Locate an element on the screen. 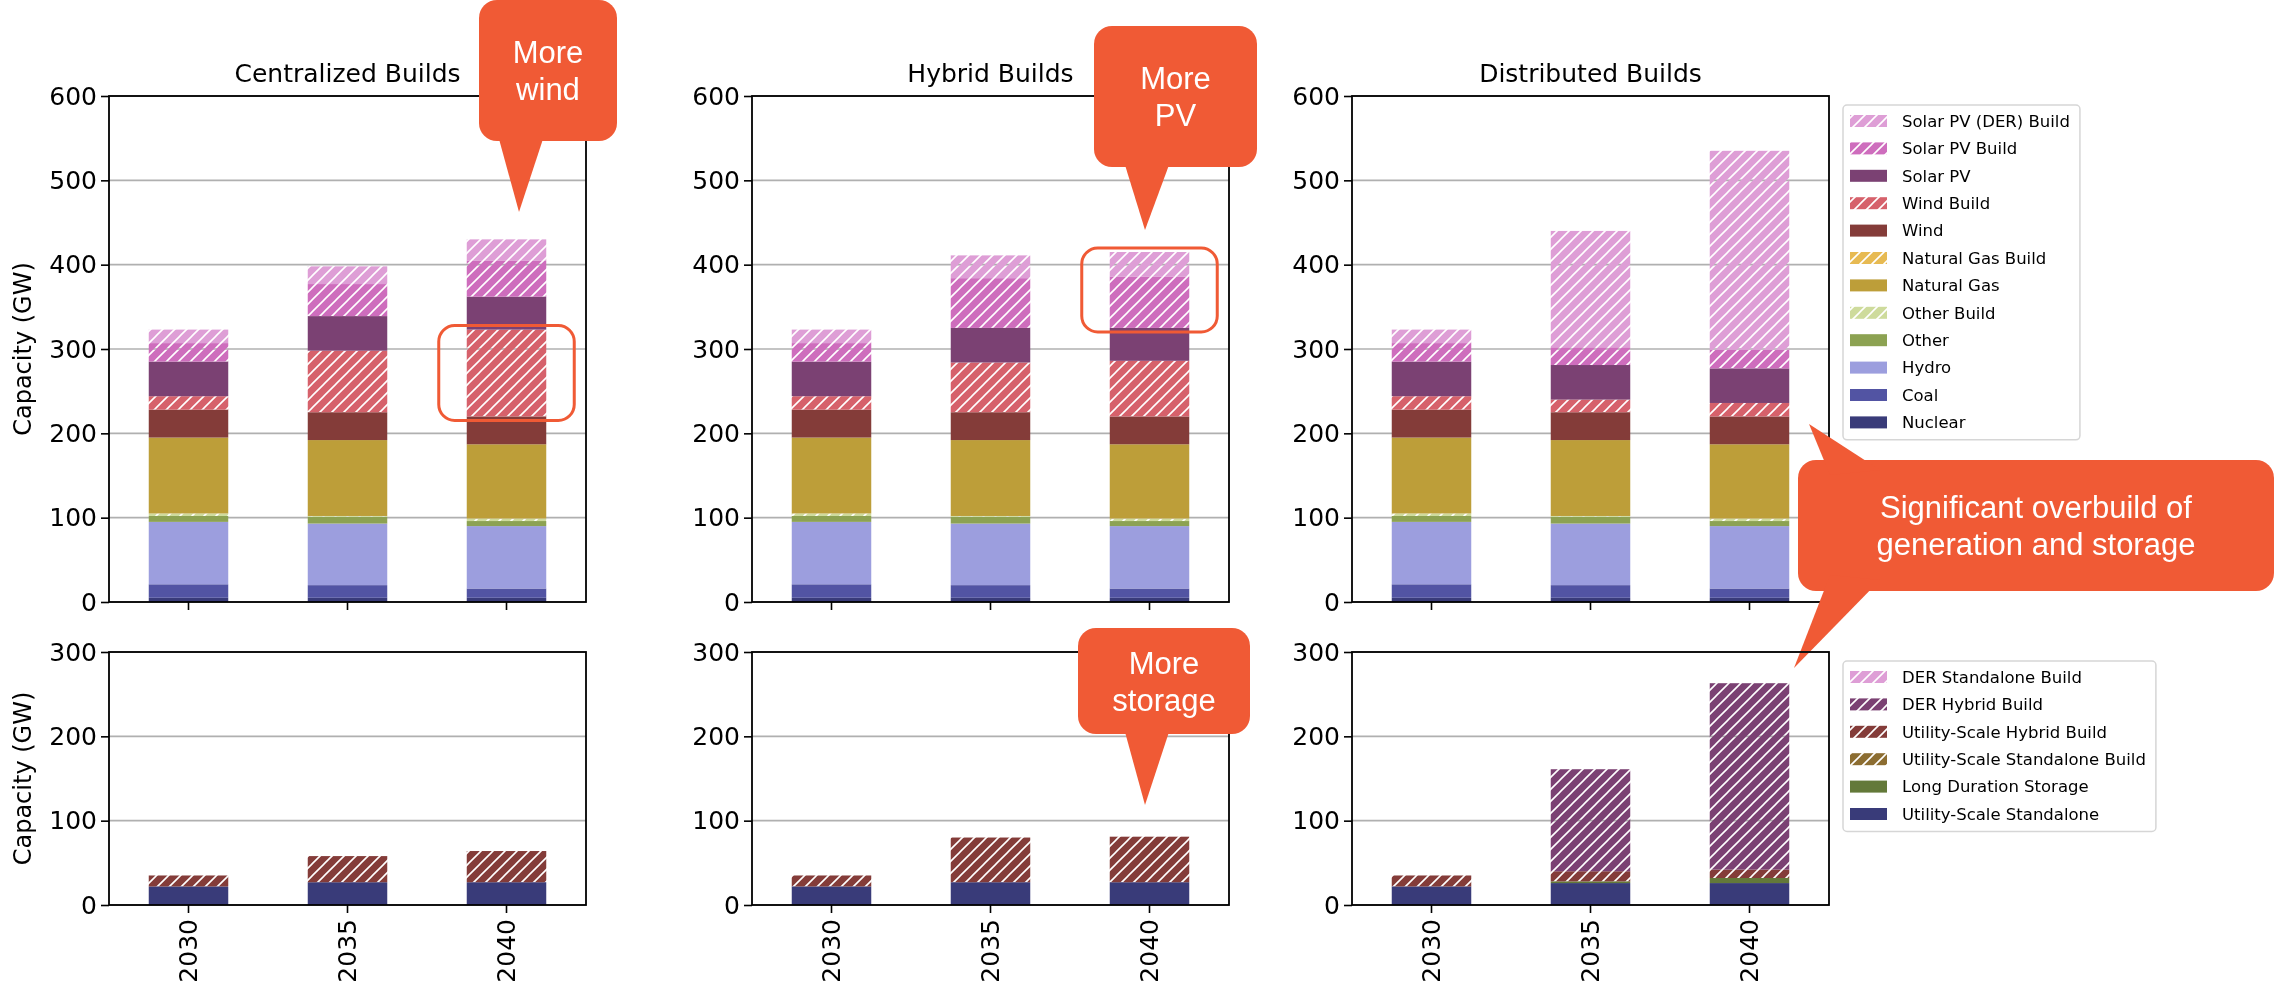  legend-label: Wind Build is located at coordinates (1946, 203).